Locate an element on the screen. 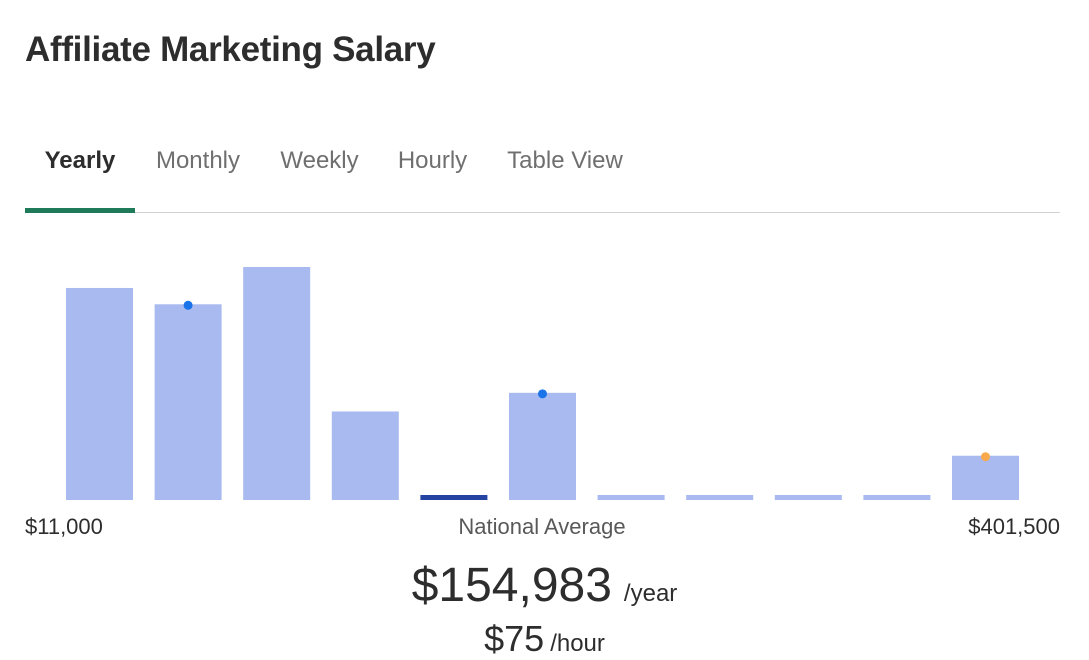  yearly-salary: $154,983/year is located at coordinates (544, 585).